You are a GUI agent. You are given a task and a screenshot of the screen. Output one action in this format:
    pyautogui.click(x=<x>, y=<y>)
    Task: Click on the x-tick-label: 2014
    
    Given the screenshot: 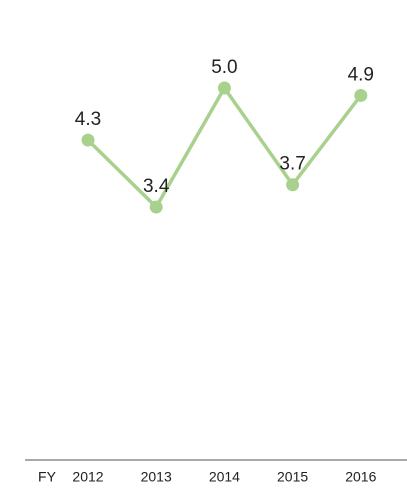 What is the action you would take?
    pyautogui.click(x=224, y=477)
    